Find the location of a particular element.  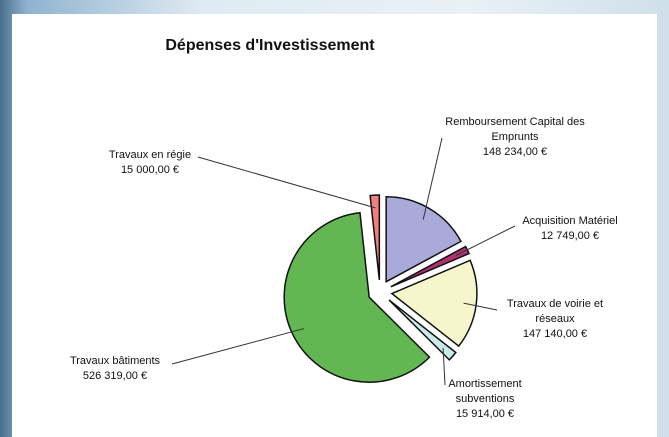

slice-value: 15 914,00 € is located at coordinates (485, 414).